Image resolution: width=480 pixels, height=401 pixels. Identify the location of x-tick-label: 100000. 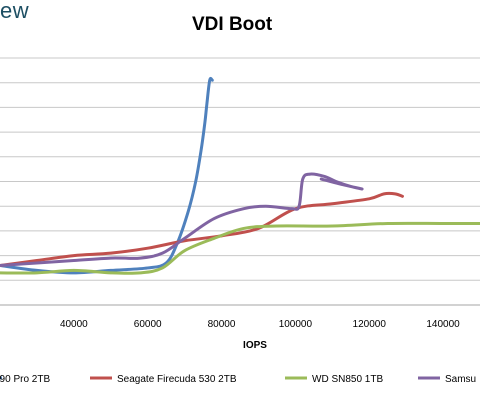
(296, 324).